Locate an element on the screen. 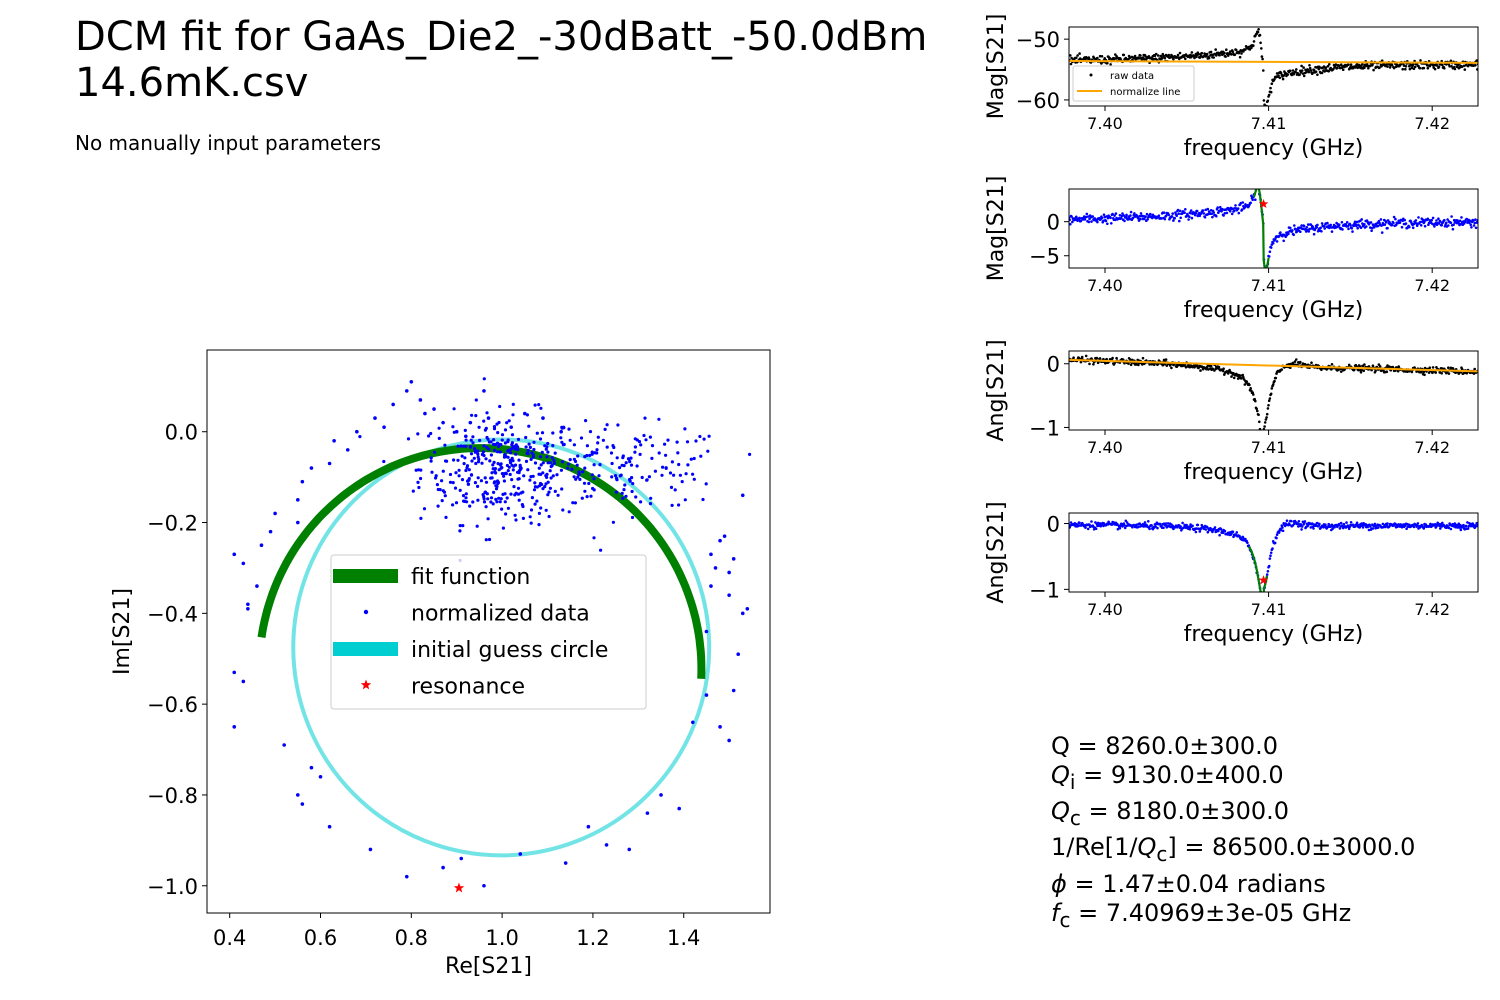 This screenshot has height=1000, width=1500. figure-subtitle: No manually input parameters is located at coordinates (228, 143).